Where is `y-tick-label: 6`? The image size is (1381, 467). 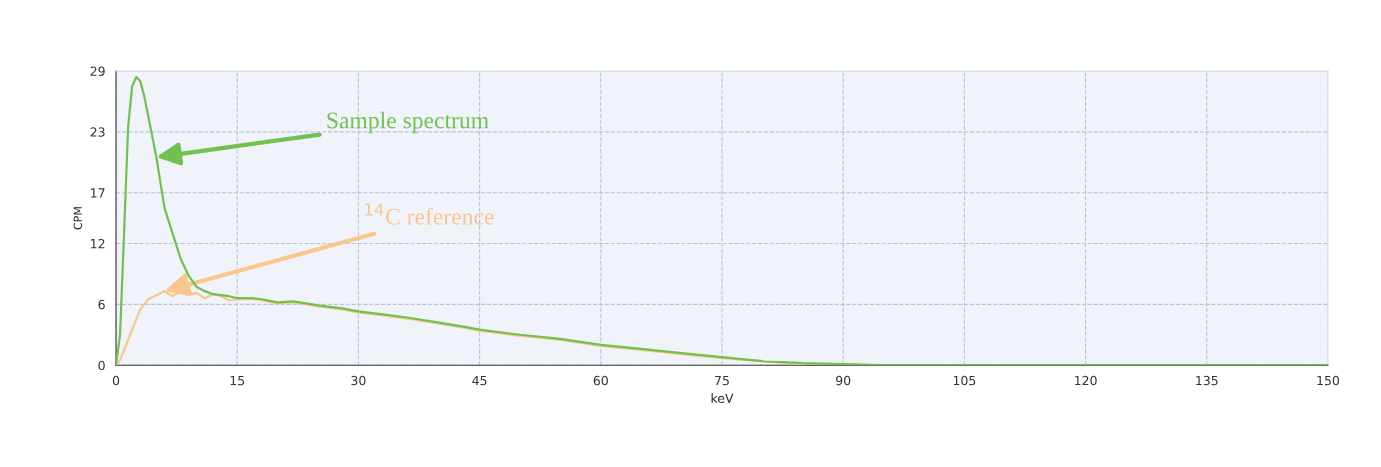 y-tick-label: 6 is located at coordinates (101, 304).